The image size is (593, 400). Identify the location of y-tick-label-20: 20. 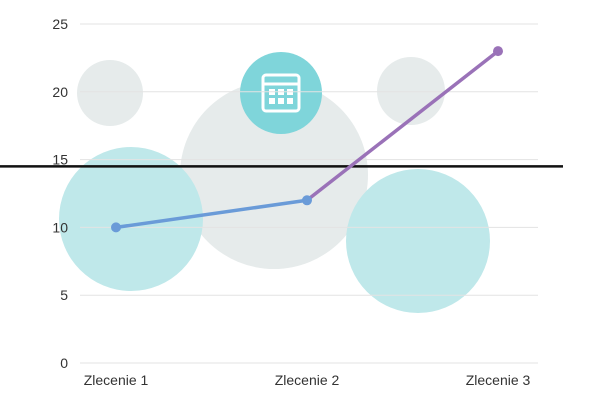
(60, 92).